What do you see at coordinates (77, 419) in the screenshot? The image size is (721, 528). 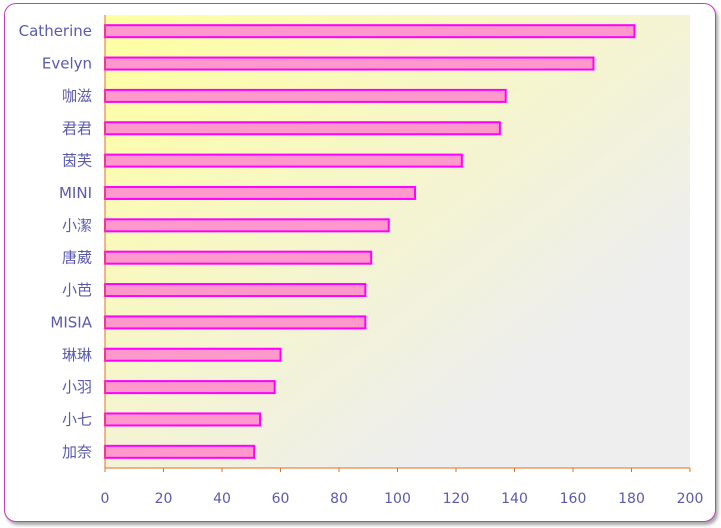 I see `category-label: 小七` at bounding box center [77, 419].